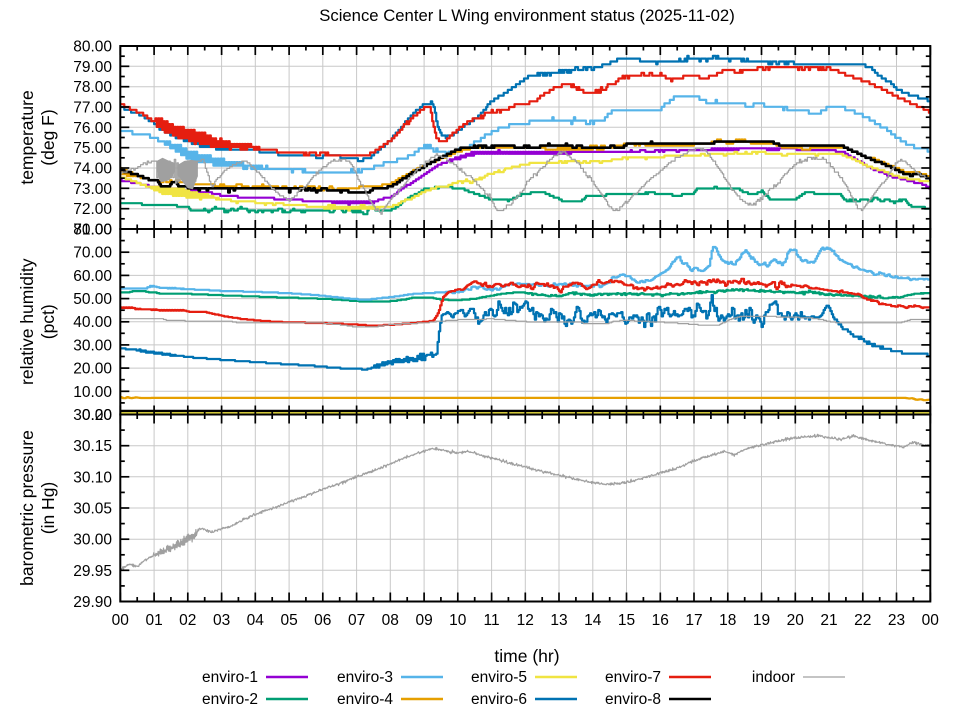 The width and height of the screenshot is (960, 725). I want to click on svg-text: indoor, so click(773, 677).